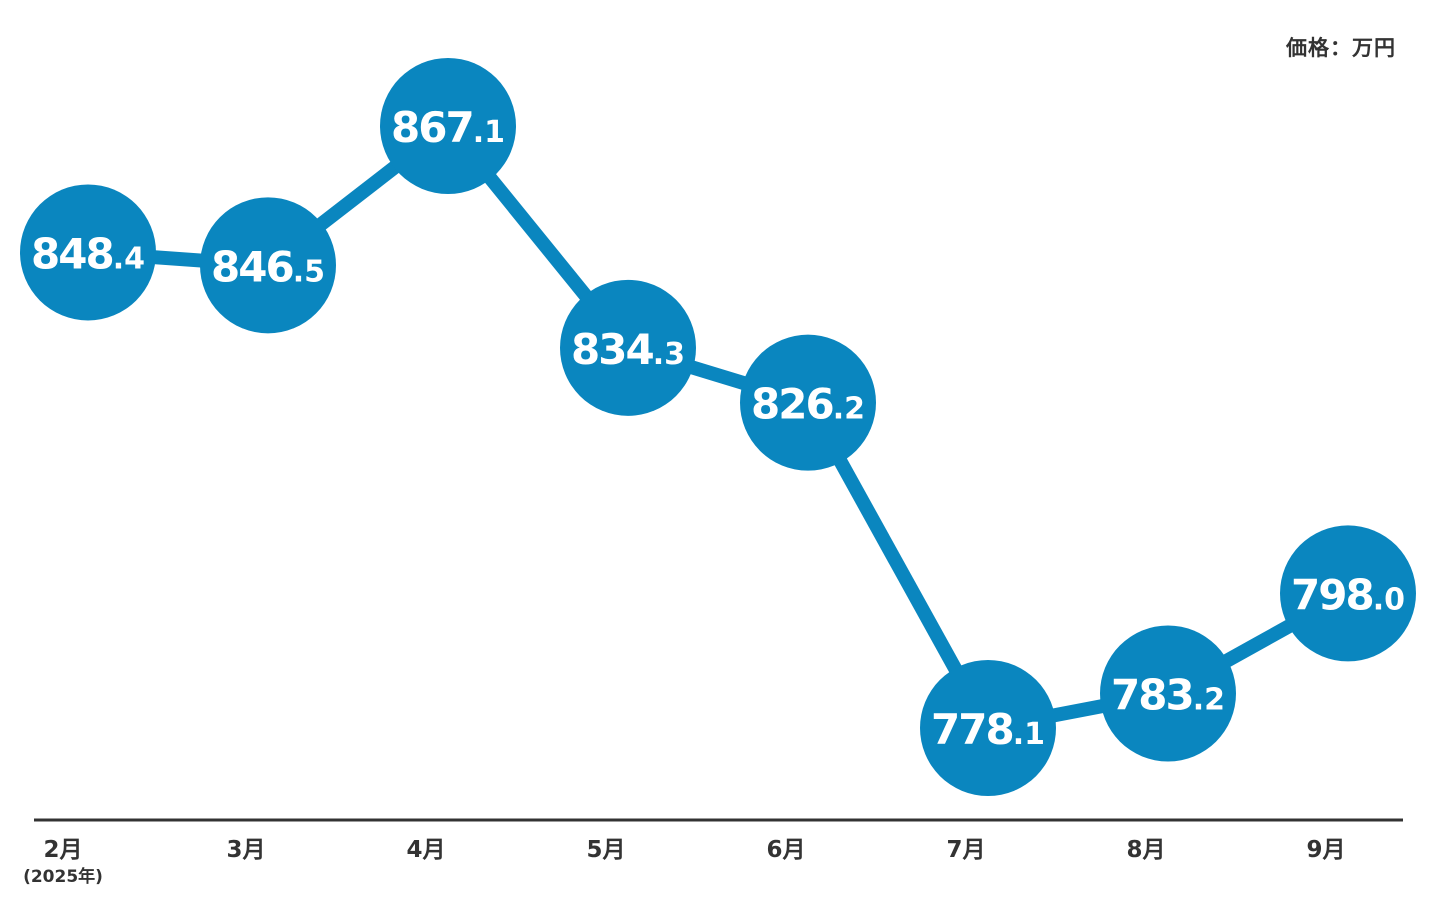  I want to click on data-label: 846.5, so click(268, 266).